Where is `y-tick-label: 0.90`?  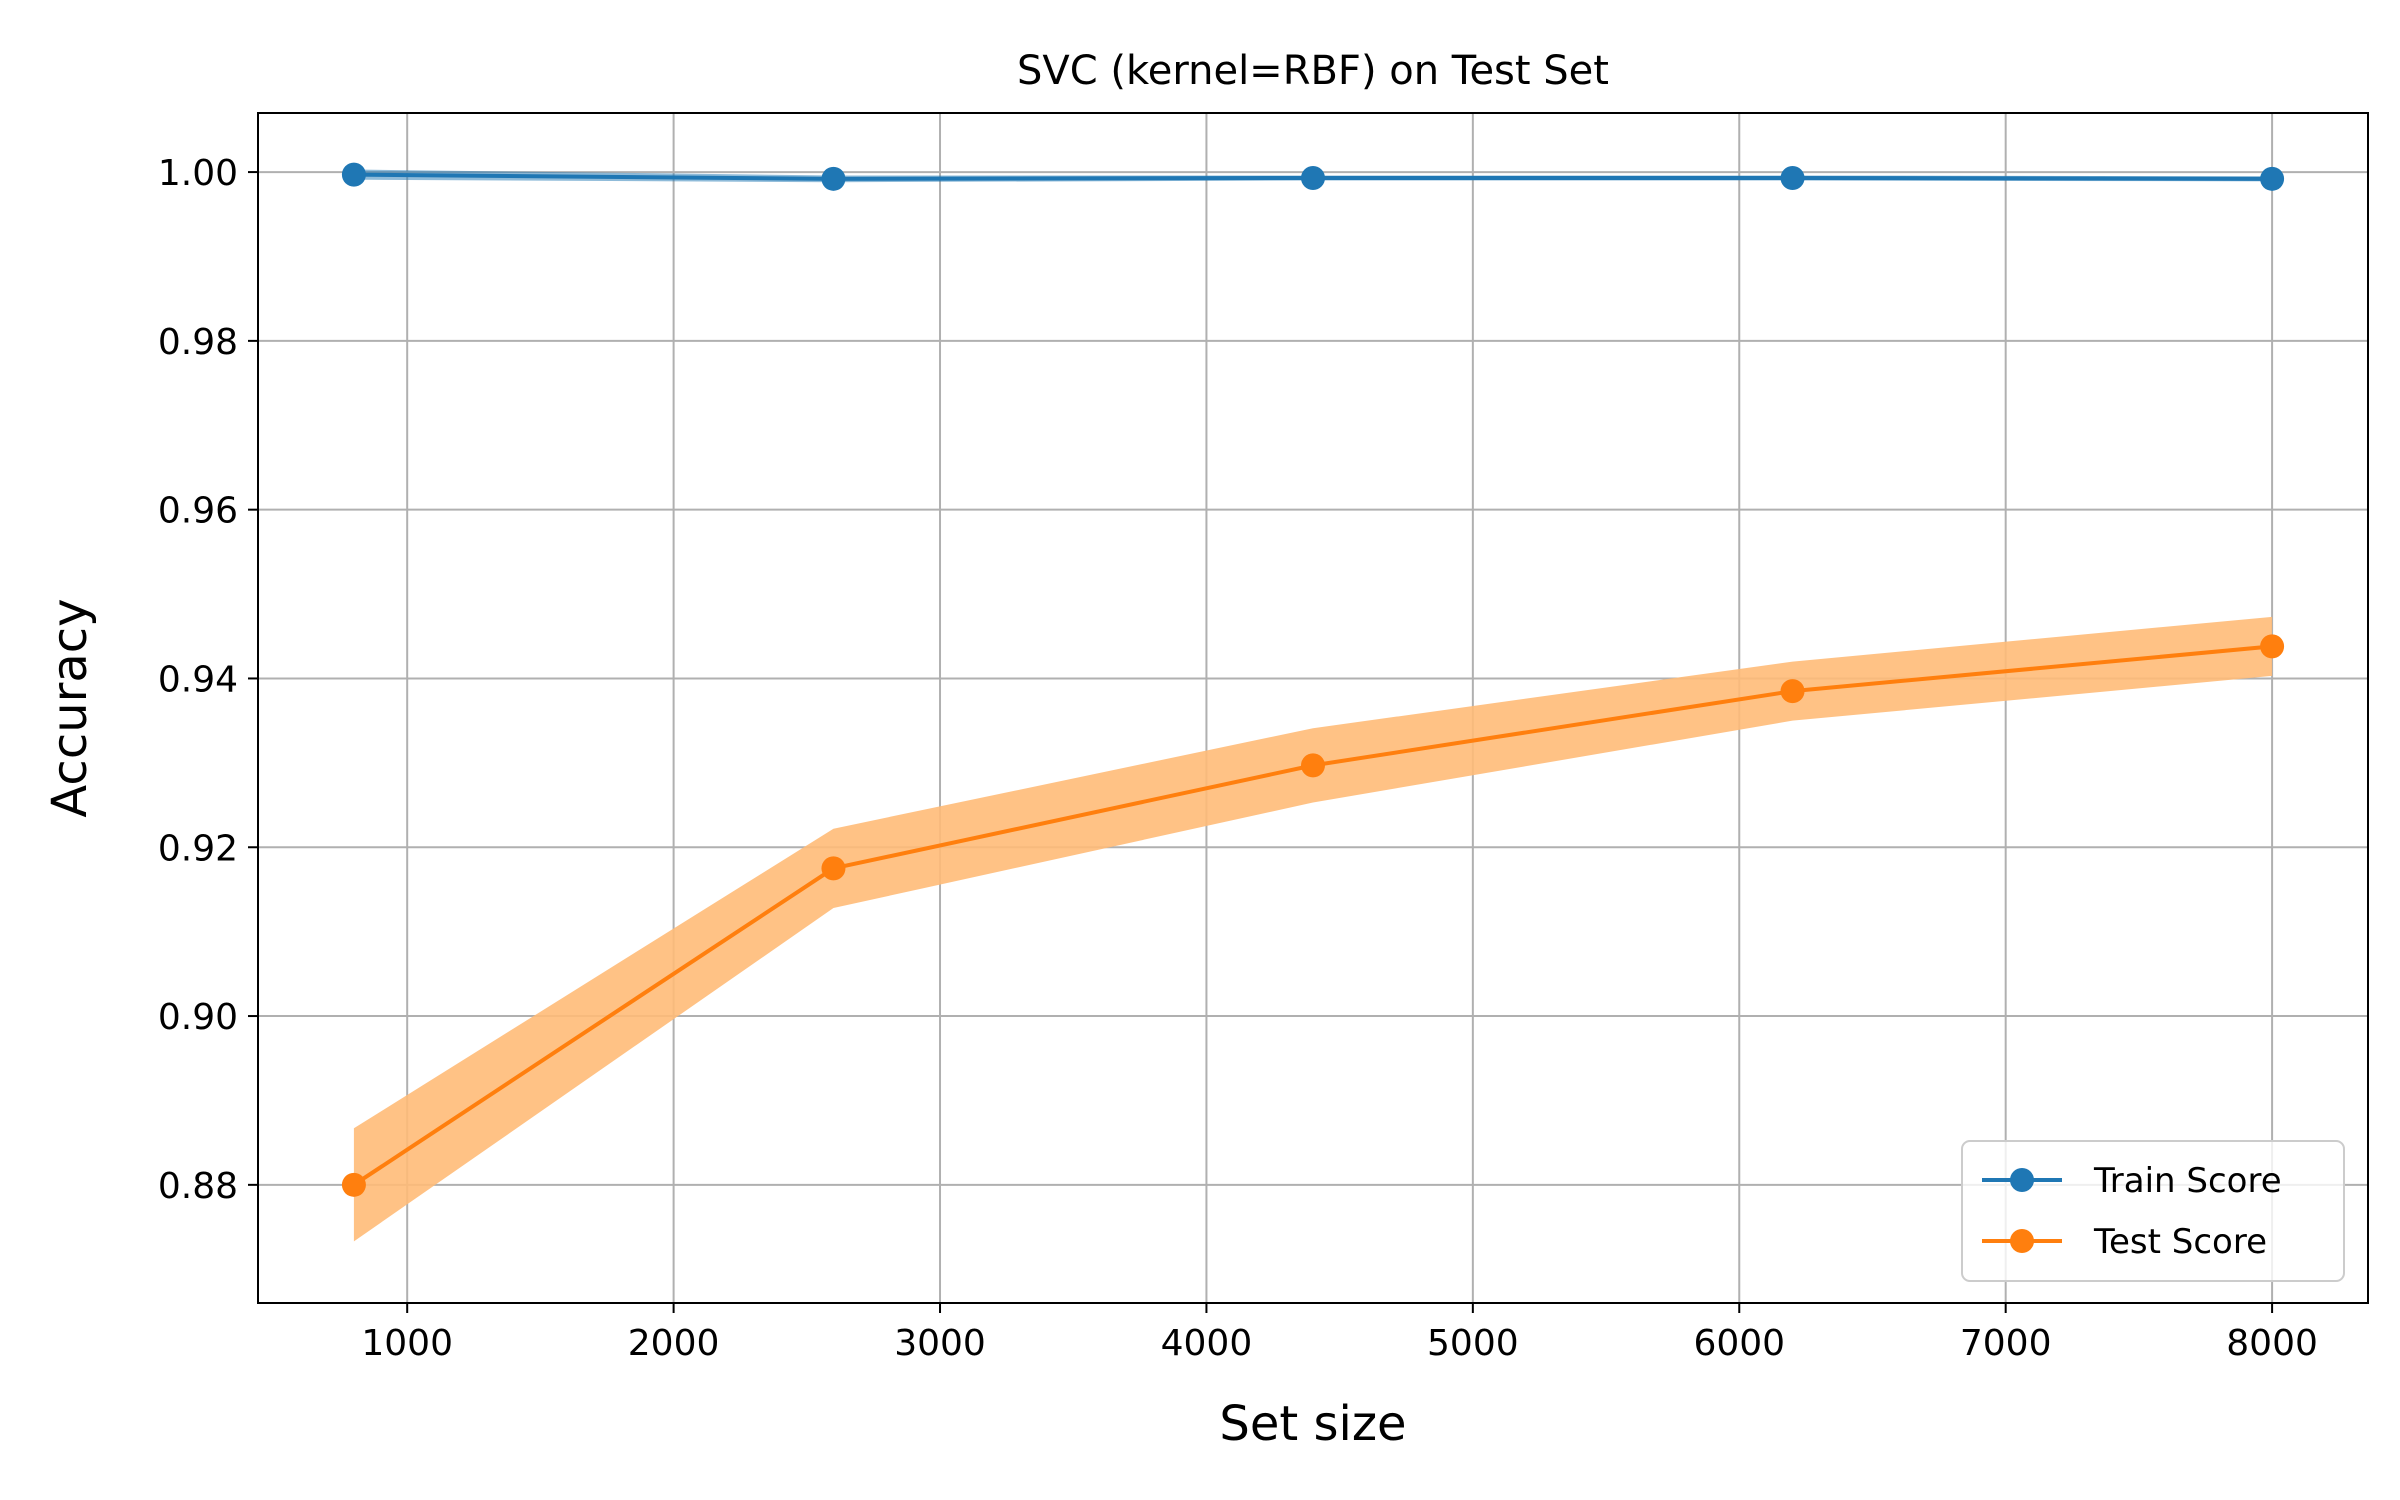
y-tick-label: 0.90 is located at coordinates (198, 1017).